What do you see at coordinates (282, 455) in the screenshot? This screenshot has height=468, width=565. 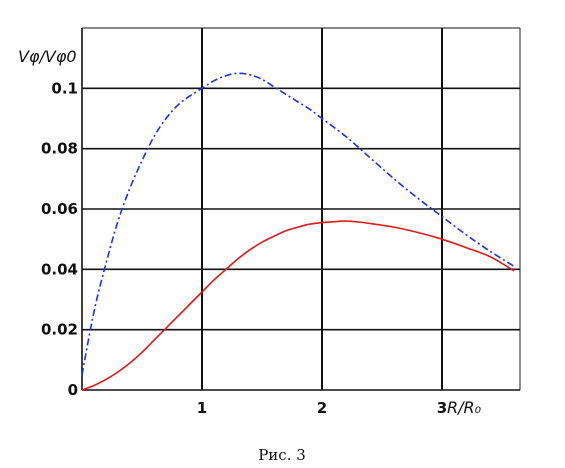 I see `figure-caption: Рис. 3` at bounding box center [282, 455].